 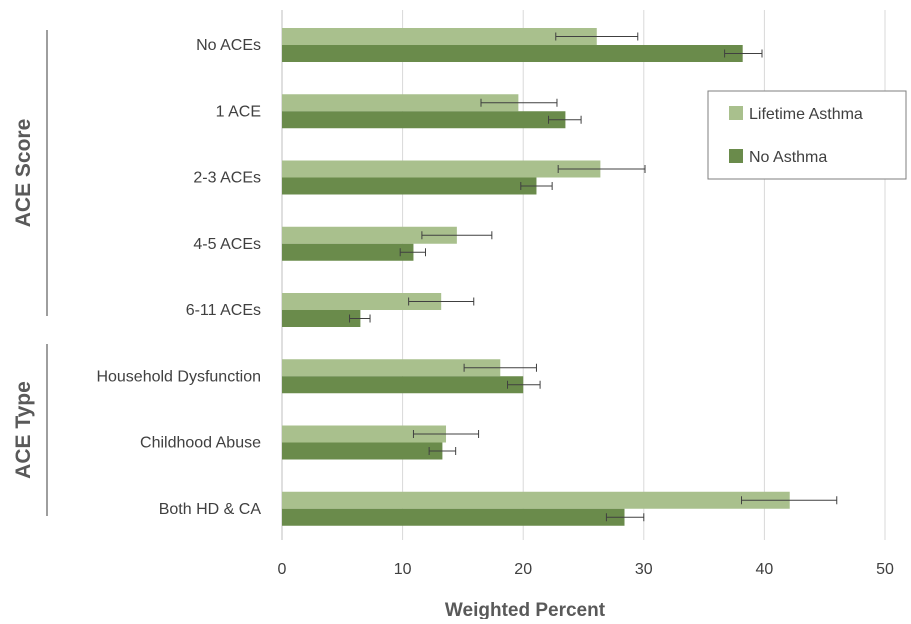 I want to click on category-label: 1 ACE, so click(x=238, y=111).